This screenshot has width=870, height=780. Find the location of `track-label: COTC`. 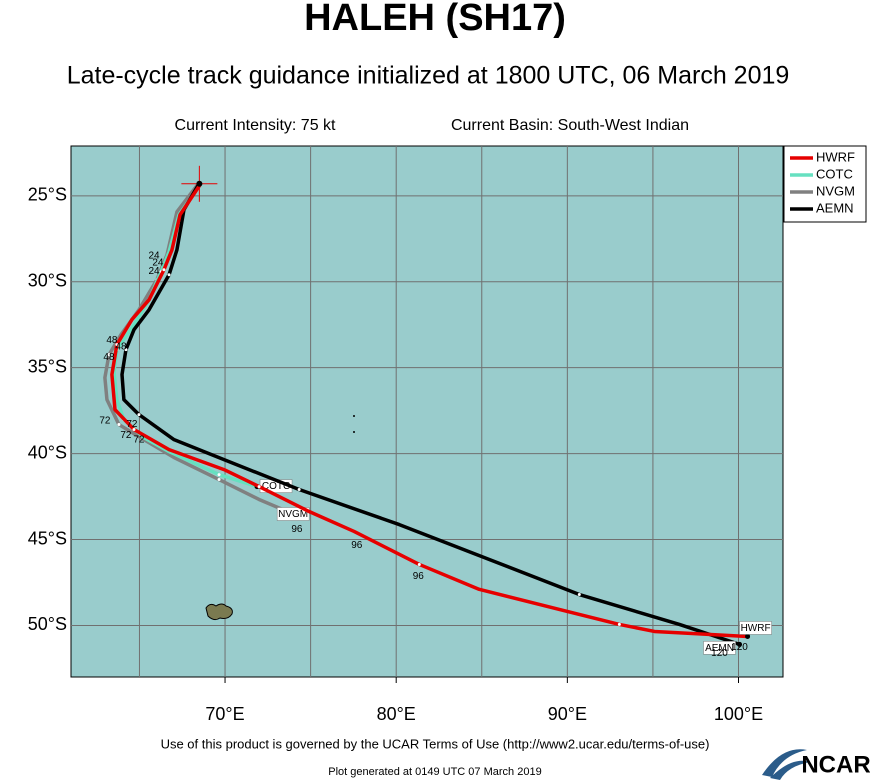

track-label: COTC is located at coordinates (276, 486).